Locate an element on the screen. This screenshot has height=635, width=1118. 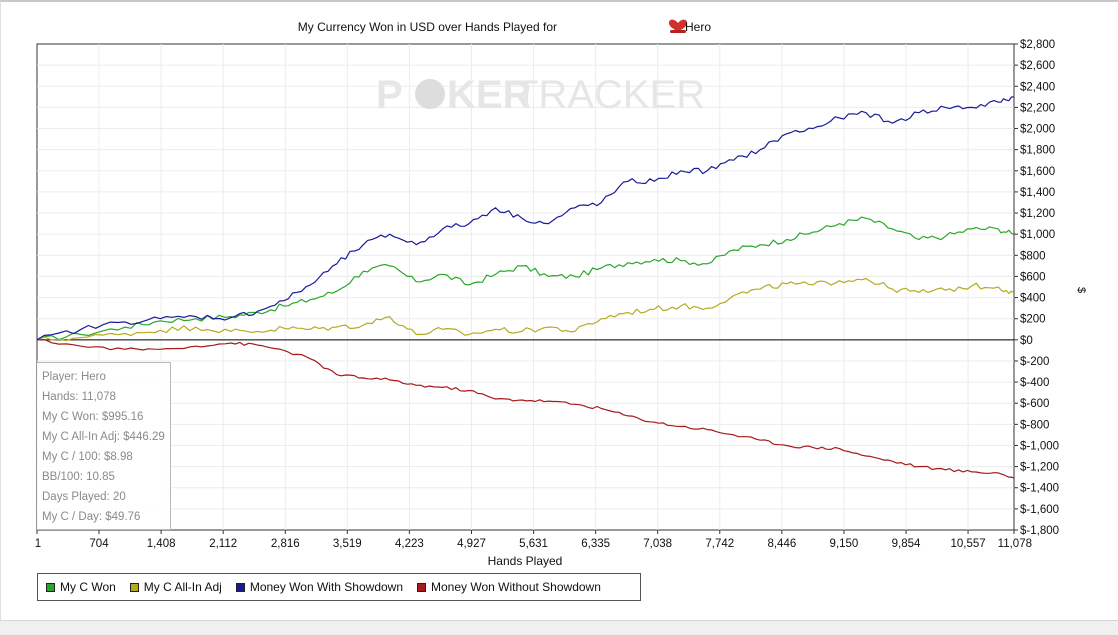
x-tick-label: 8,446 is located at coordinates (781, 544).